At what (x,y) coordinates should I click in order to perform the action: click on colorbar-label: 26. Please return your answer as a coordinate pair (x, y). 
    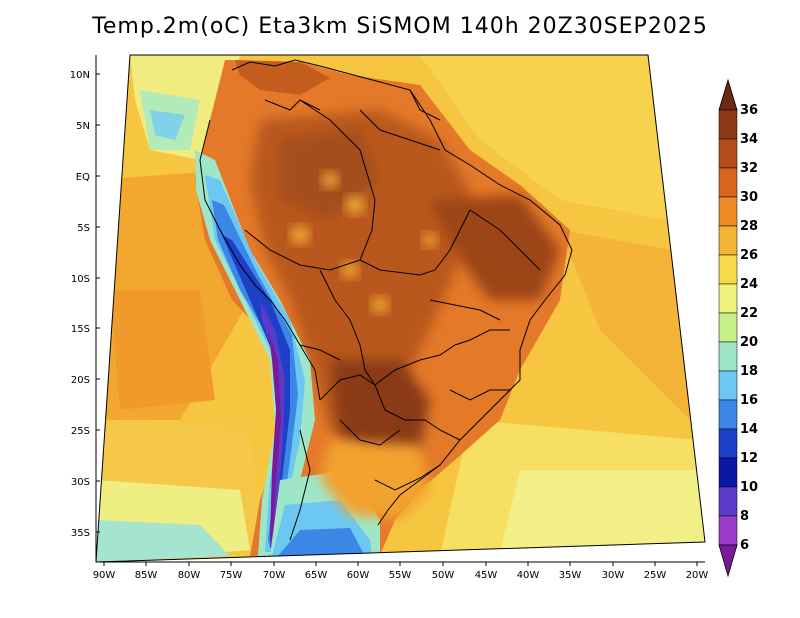
    Looking at the image, I should click on (749, 255).